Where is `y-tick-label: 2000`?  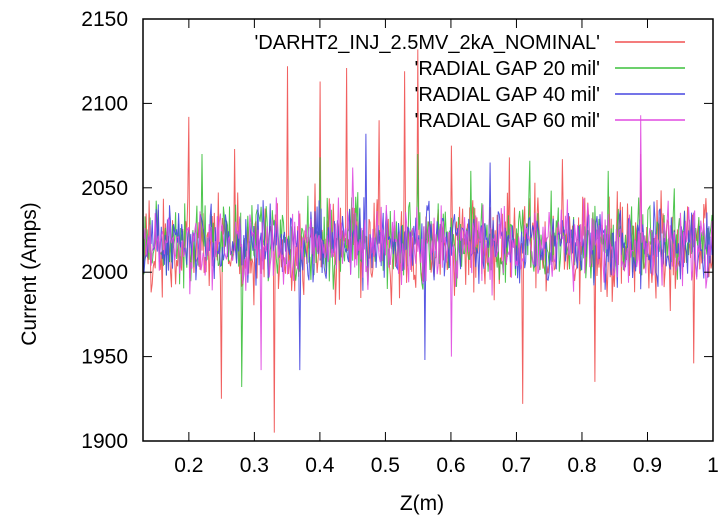 y-tick-label: 2000 is located at coordinates (104, 272).